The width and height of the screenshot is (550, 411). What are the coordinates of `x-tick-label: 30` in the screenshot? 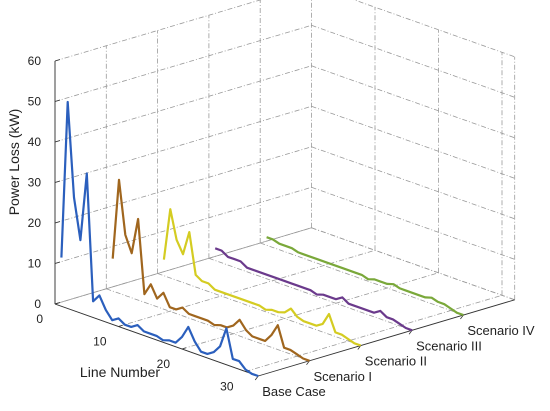 It's located at (227, 387).